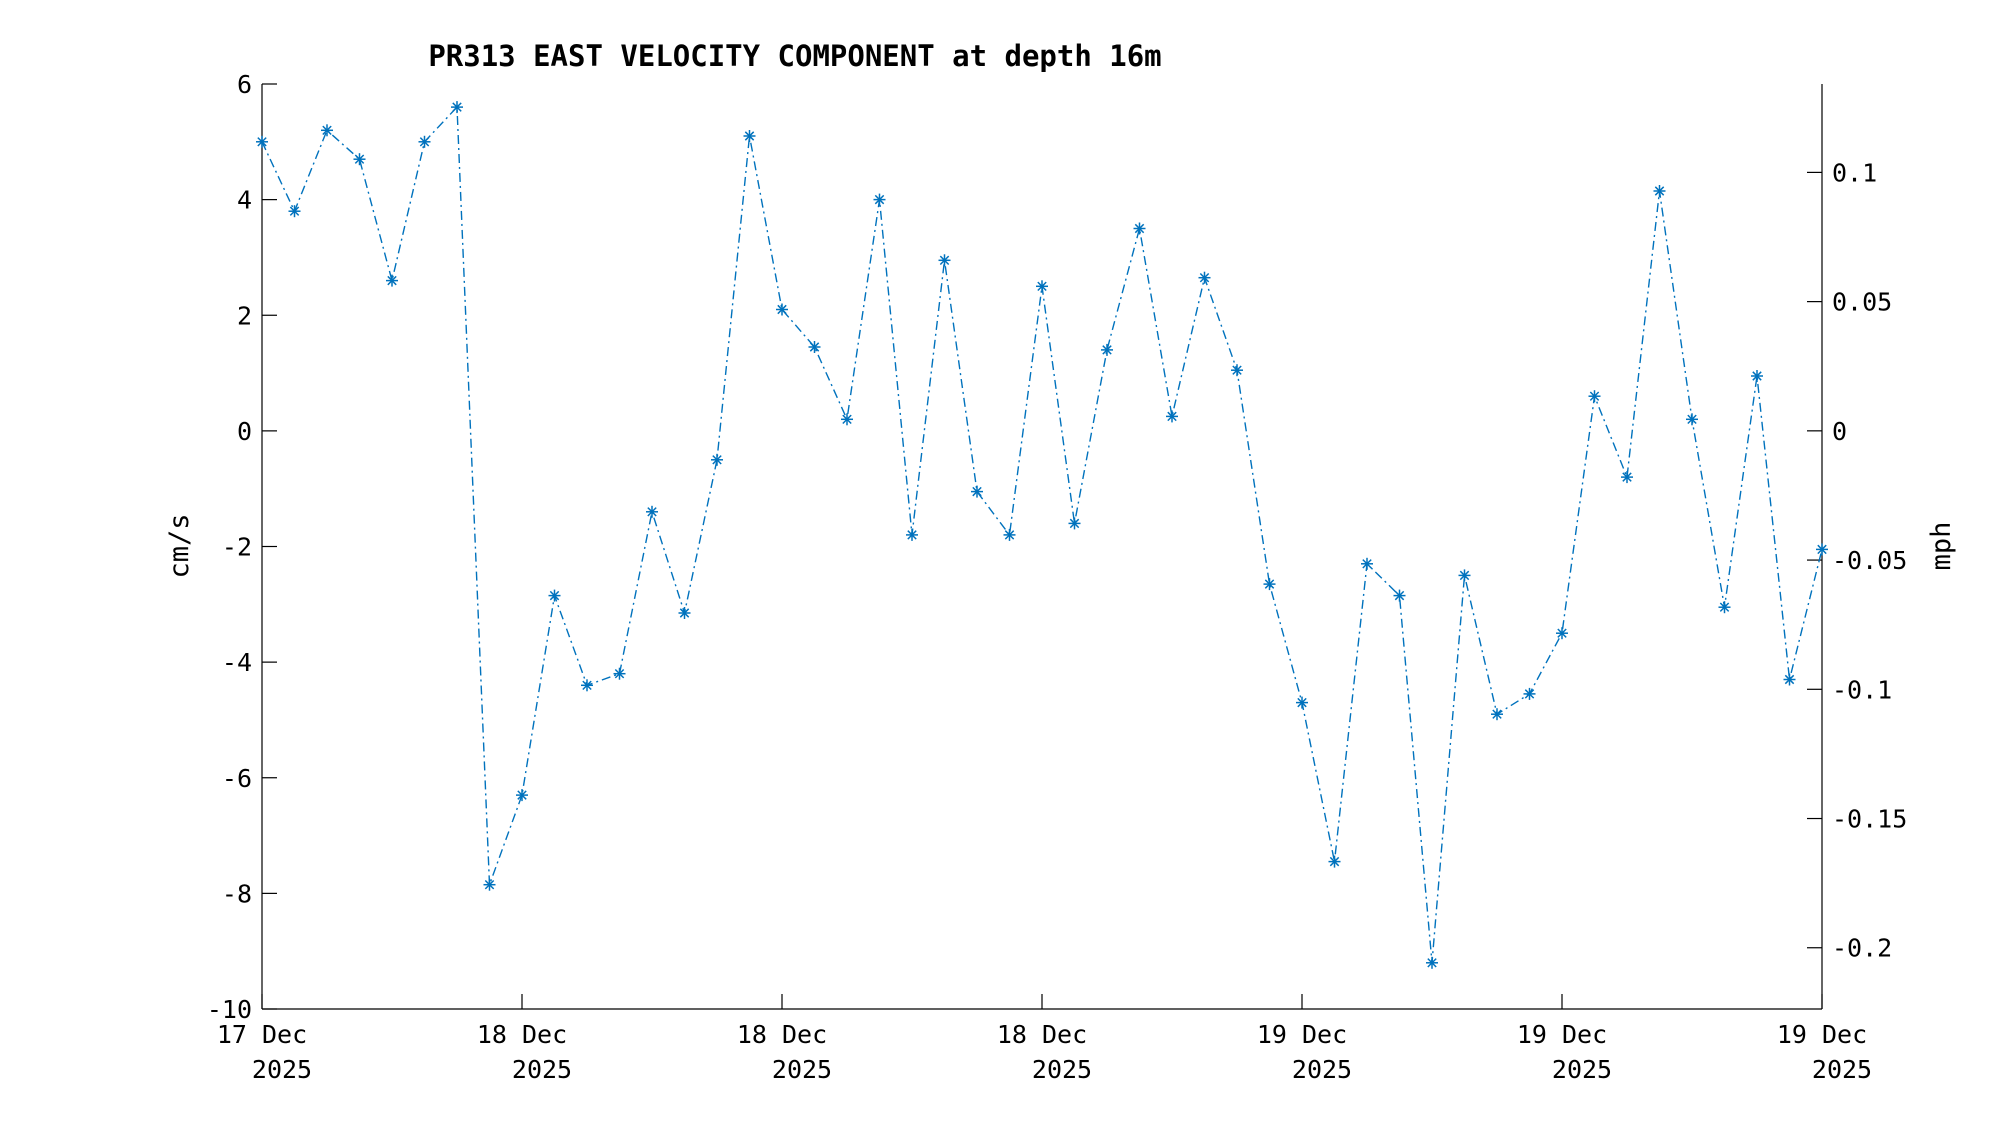  Describe the element at coordinates (229, 1009) in the screenshot. I see `y-tick-label: -10` at that location.